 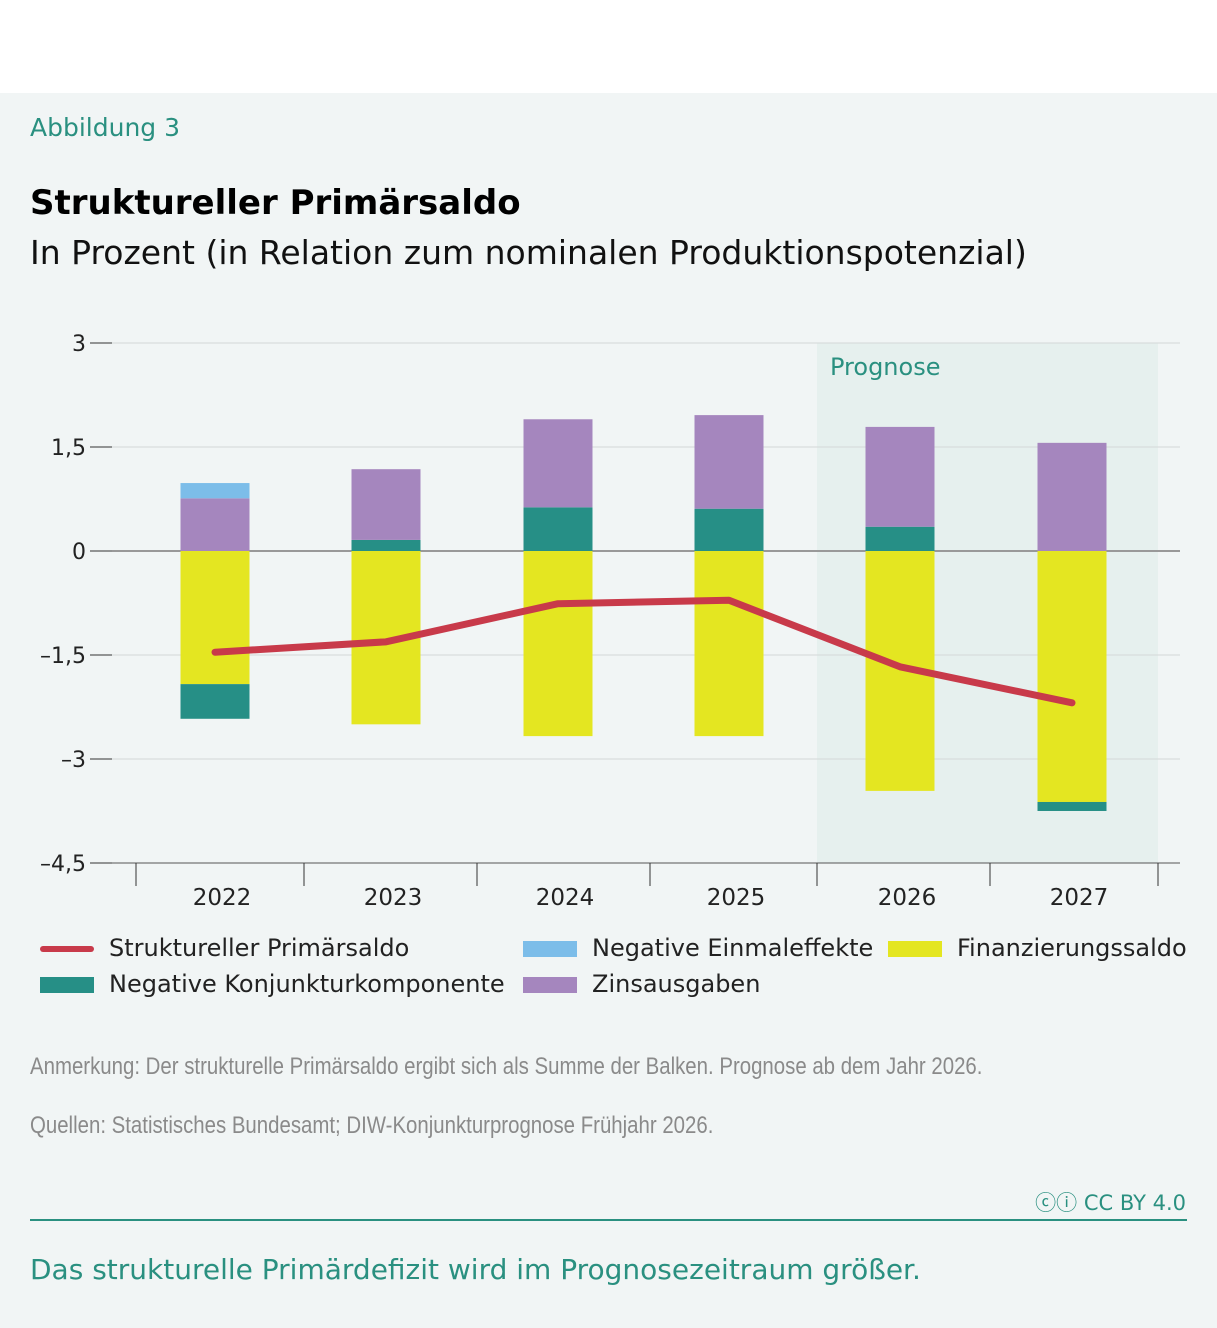 I want to click on legend-label: Negative Einmaleffekte, so click(x=733, y=948).